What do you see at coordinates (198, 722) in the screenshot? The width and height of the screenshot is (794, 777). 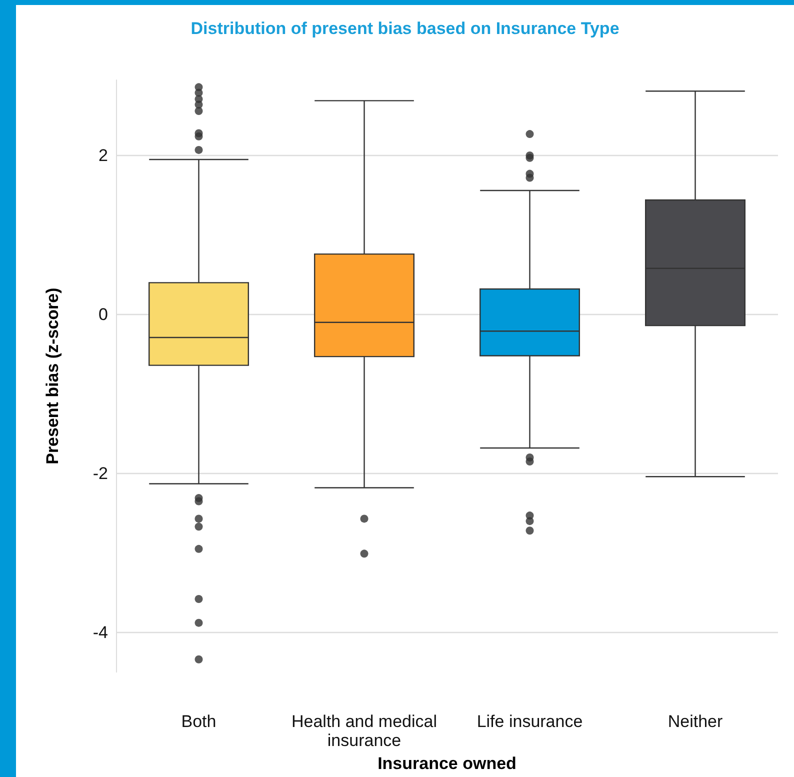 I see `x-tick-label: Both` at bounding box center [198, 722].